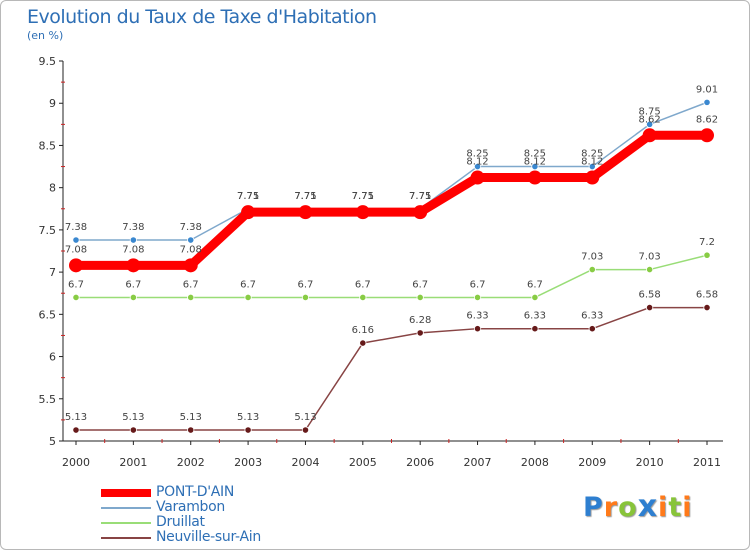 The image size is (750, 550). What do you see at coordinates (707, 89) in the screenshot?
I see `data-label-1: 9.01` at bounding box center [707, 89].